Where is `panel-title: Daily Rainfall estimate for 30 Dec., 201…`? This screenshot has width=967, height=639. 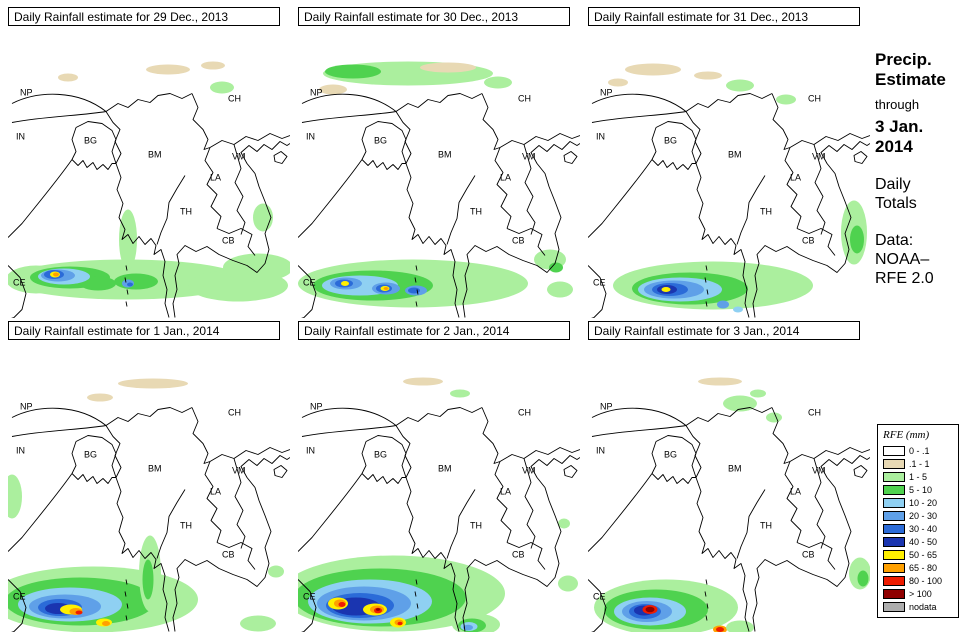
panel-title: Daily Rainfall estimate for 30 Dec., 201… is located at coordinates (434, 16).